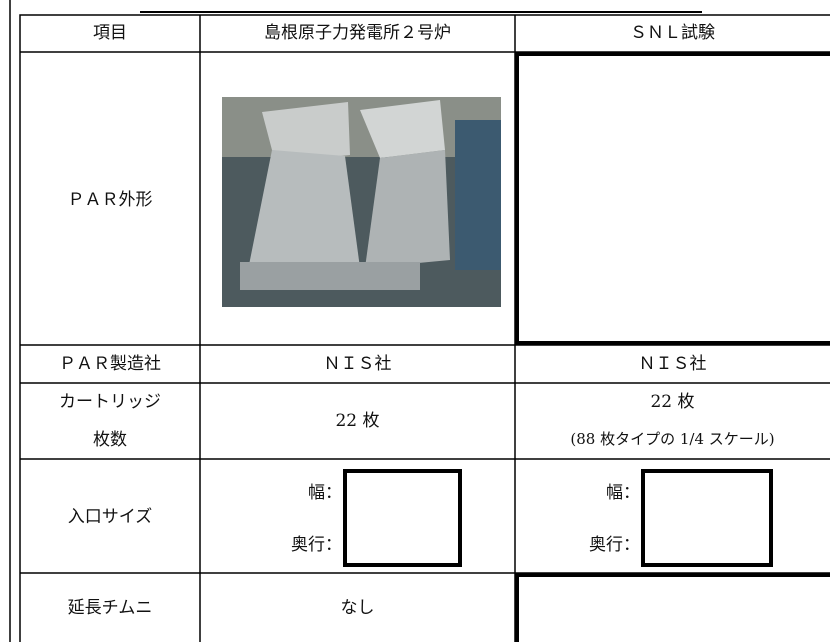 The height and width of the screenshot is (642, 830). Describe the element at coordinates (110, 517) in the screenshot. I see `row-label: 入口サイズ` at that location.